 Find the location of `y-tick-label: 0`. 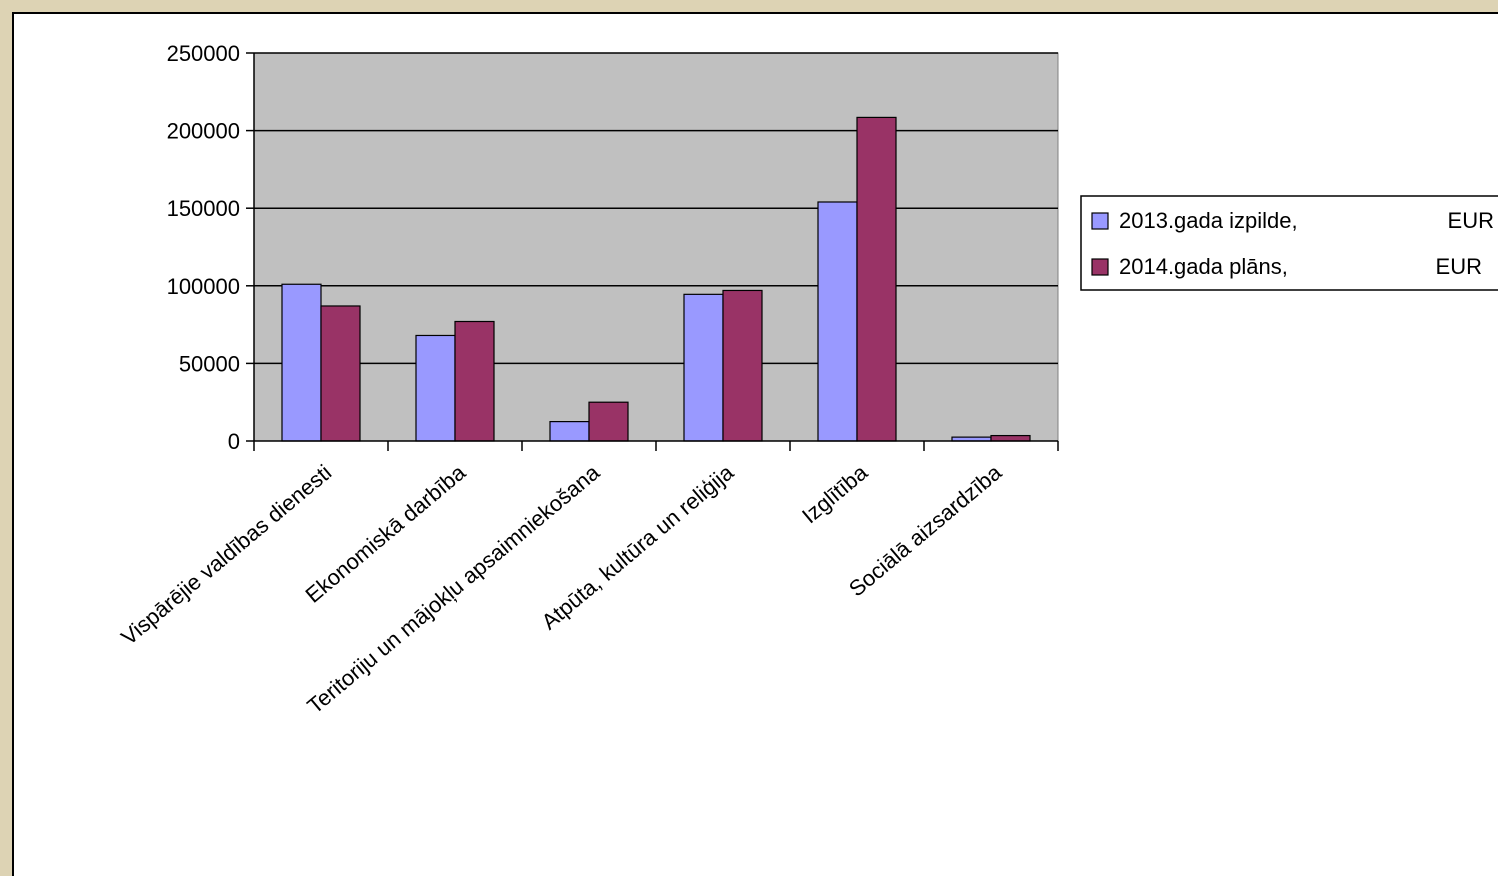

y-tick-label: 0 is located at coordinates (234, 441).